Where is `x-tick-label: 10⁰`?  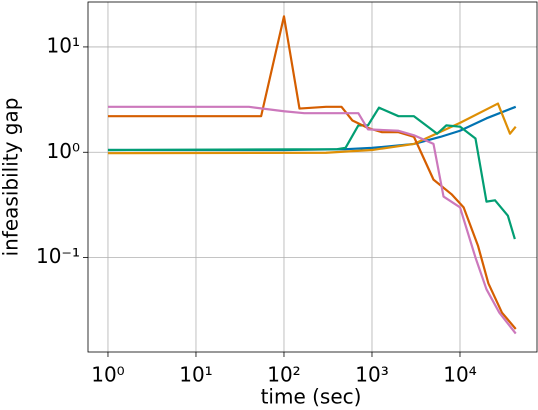 x-tick-label: 10⁰ is located at coordinates (107, 375).